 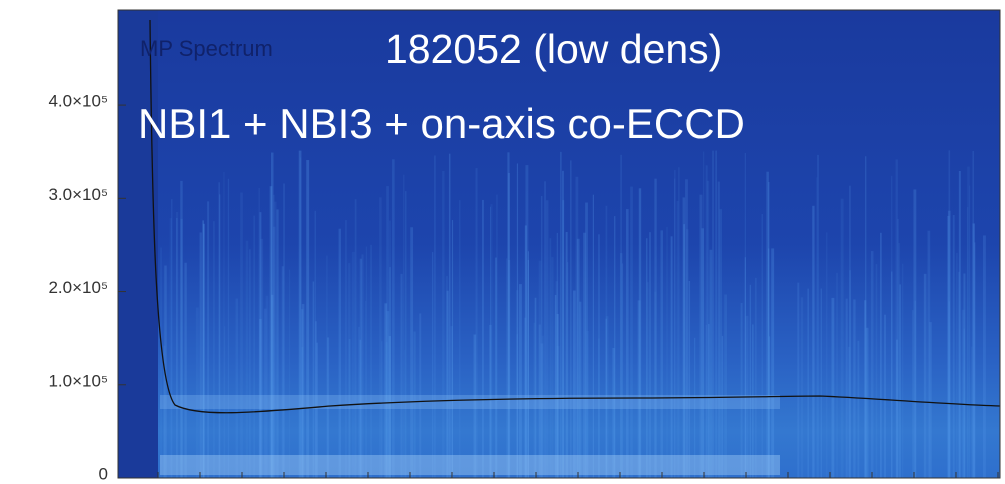 What do you see at coordinates (206, 48) in the screenshot?
I see `annotation: MP Spectrum` at bounding box center [206, 48].